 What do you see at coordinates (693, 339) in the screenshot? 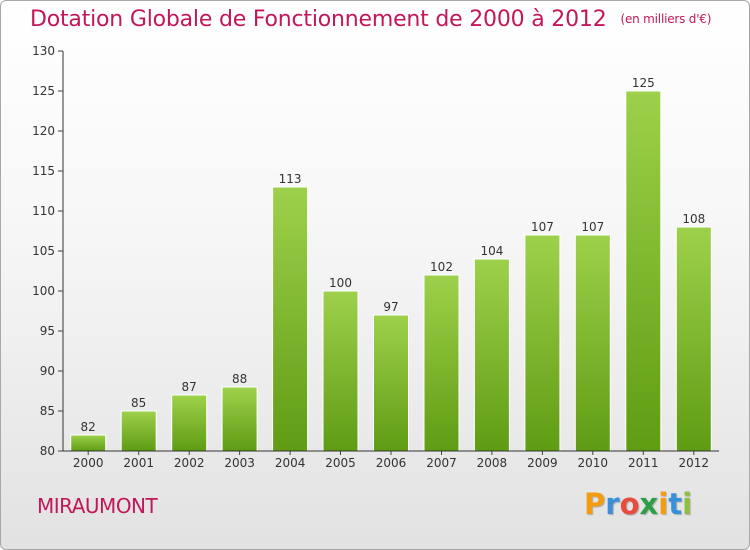
I see `bar-2012` at bounding box center [693, 339].